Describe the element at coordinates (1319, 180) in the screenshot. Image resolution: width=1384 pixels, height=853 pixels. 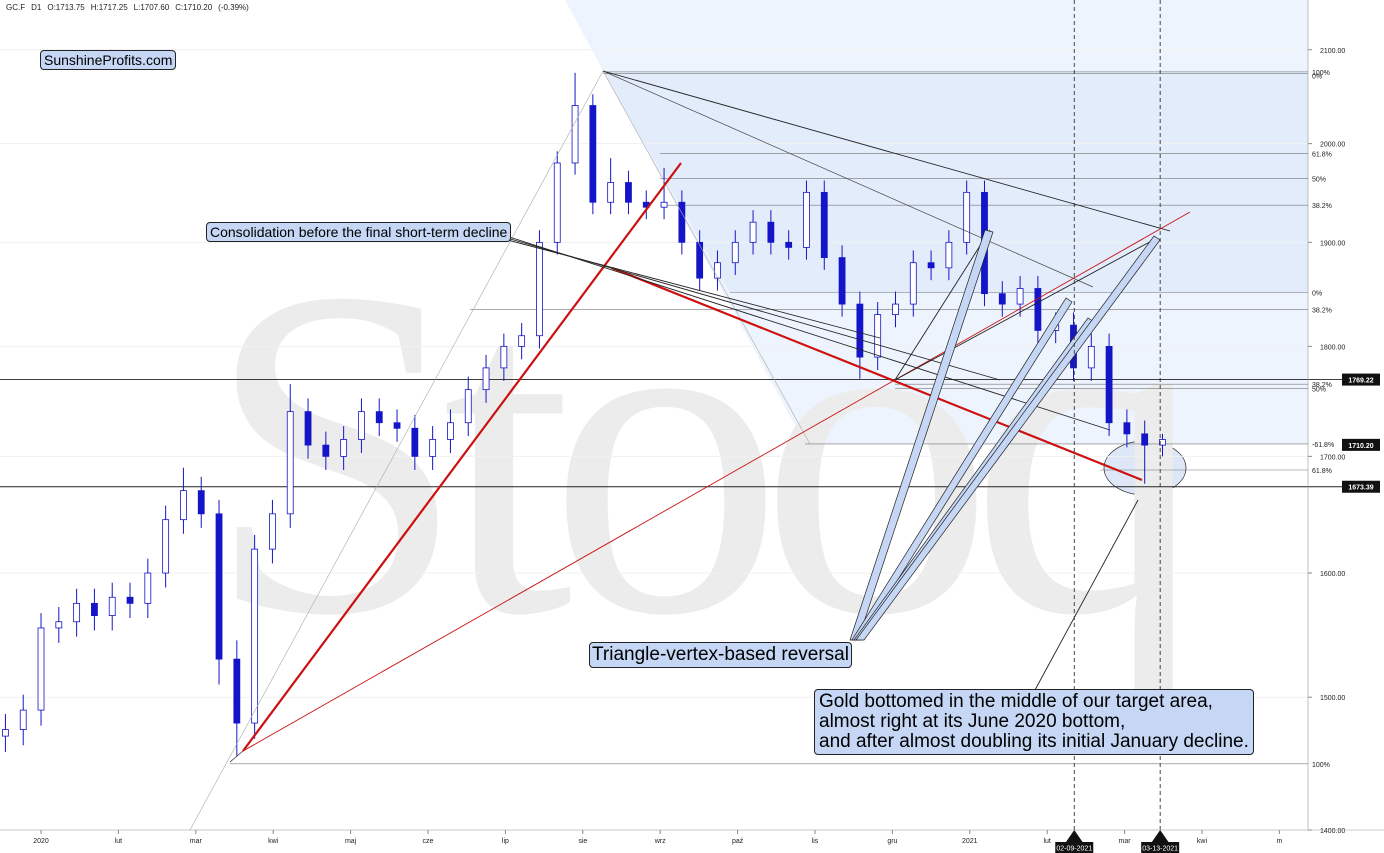
I see `fib-label: 50%` at that location.